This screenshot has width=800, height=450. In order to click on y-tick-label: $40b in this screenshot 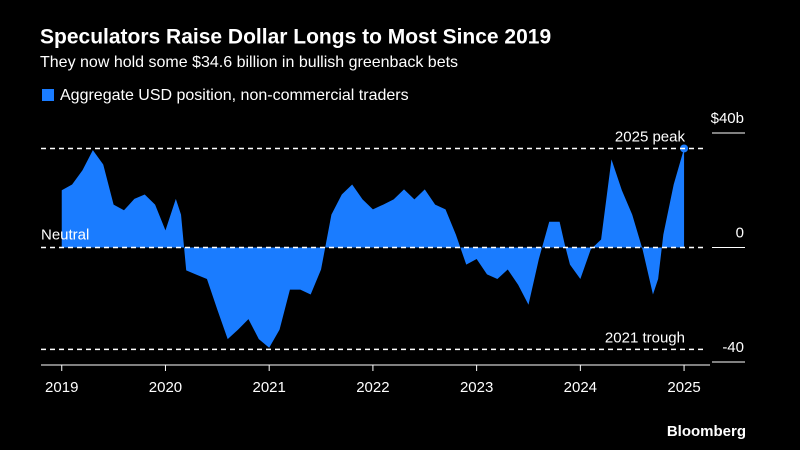, I will do `click(727, 118)`.